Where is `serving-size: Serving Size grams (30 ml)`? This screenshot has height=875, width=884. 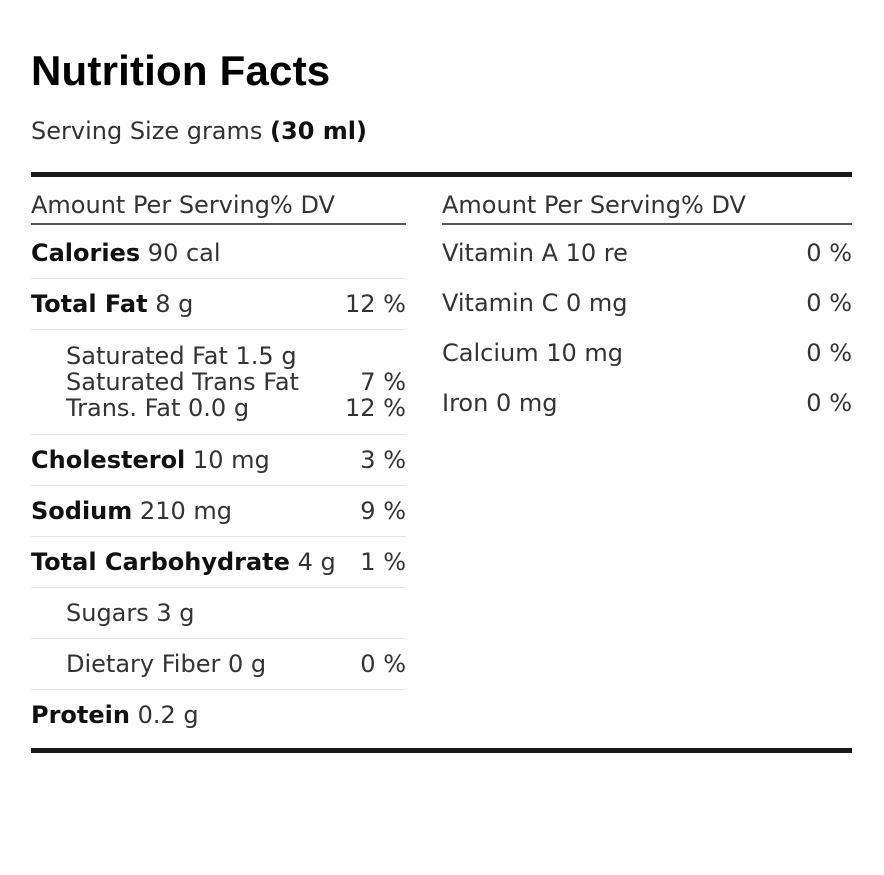 serving-size: Serving Size grams (30 ml) is located at coordinates (199, 131).